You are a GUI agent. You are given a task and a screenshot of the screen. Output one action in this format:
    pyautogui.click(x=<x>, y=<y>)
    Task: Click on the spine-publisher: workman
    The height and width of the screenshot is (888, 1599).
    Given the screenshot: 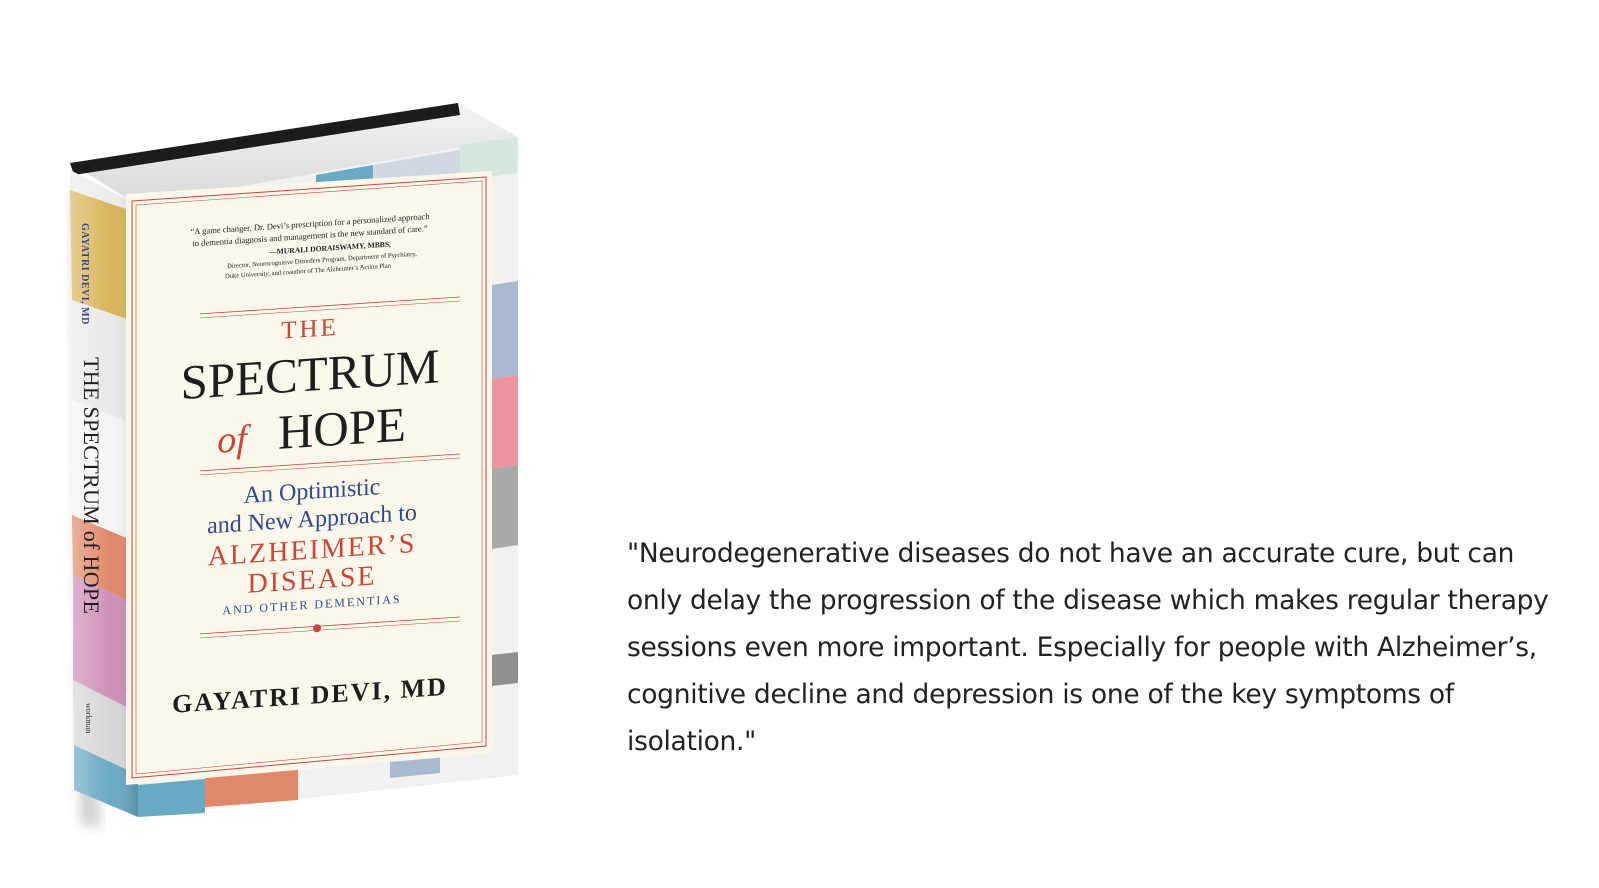 What is the action you would take?
    pyautogui.click(x=88, y=718)
    